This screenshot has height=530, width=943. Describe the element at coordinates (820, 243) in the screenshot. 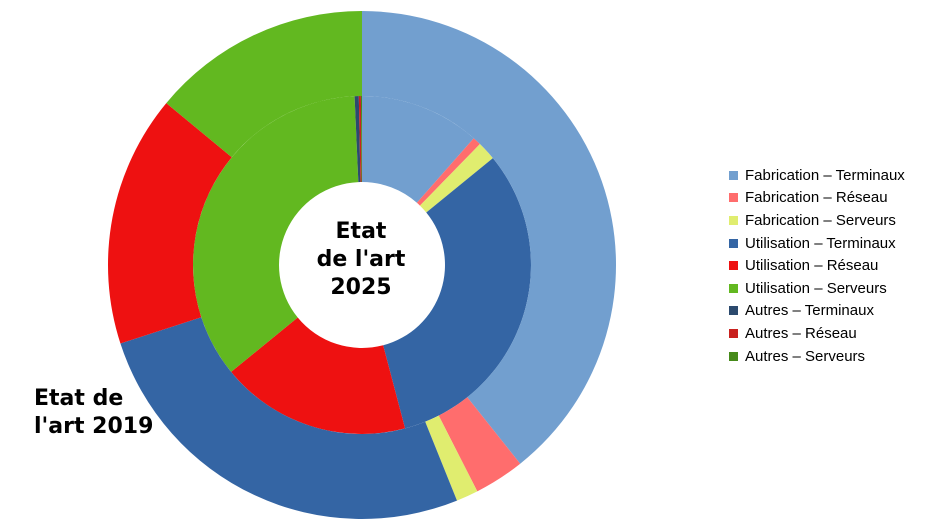

I see `legend-label: Utilisation – Terminaux` at that location.